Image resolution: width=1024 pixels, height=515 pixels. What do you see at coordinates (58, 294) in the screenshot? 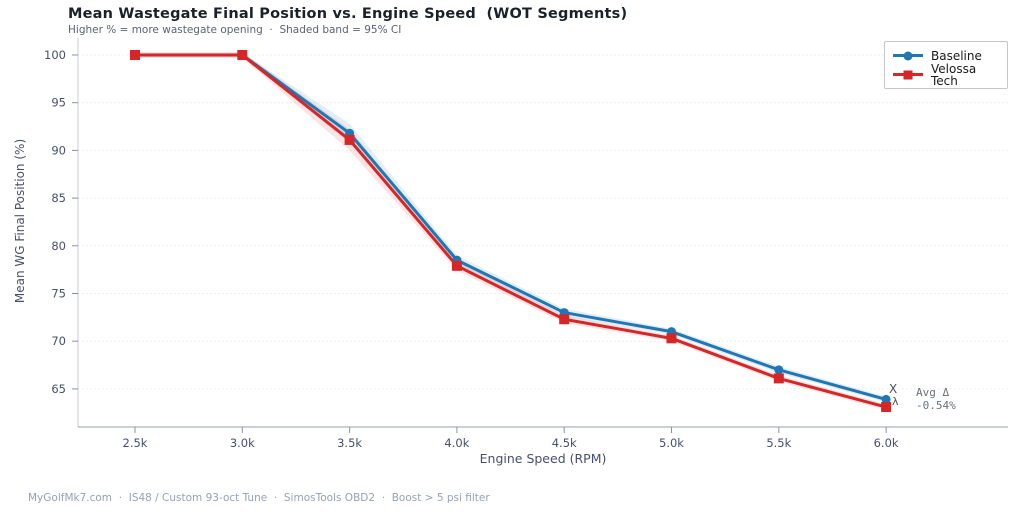
I see `y-tick-label: 75` at bounding box center [58, 294].